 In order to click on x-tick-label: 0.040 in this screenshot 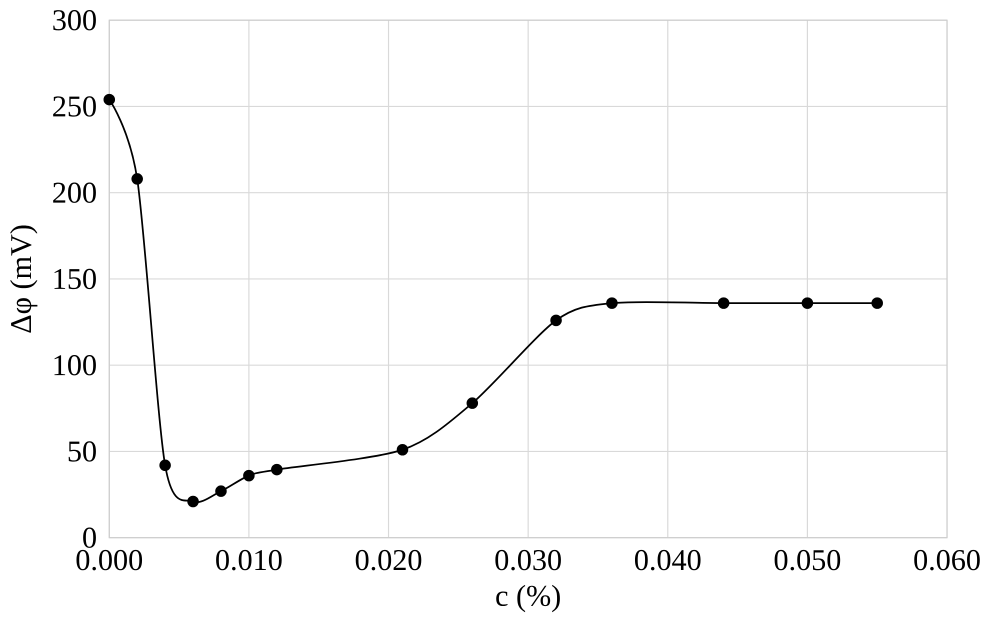, I will do `click(667, 560)`.